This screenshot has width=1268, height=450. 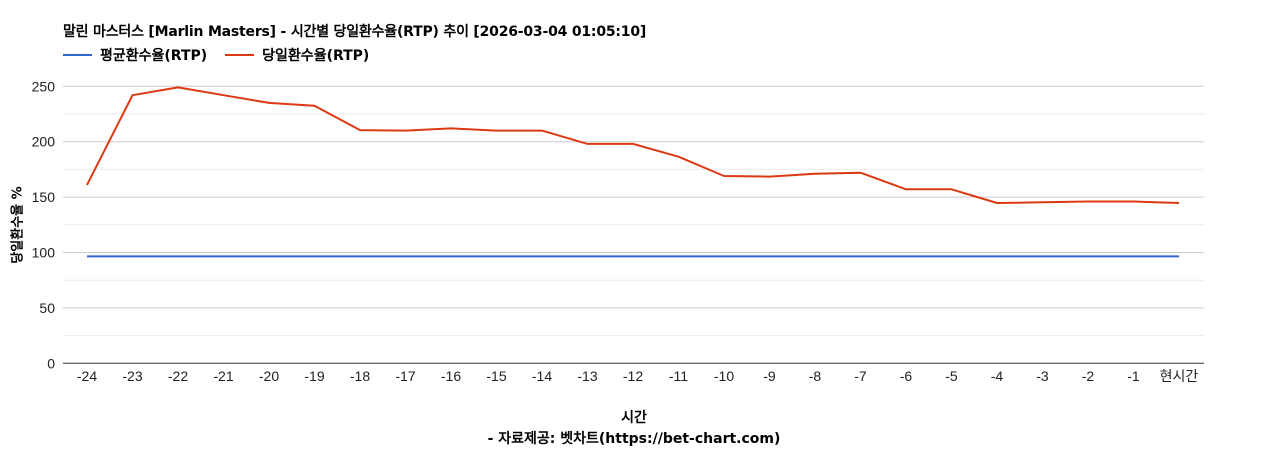 I want to click on x-tick-label: -24, so click(x=87, y=376).